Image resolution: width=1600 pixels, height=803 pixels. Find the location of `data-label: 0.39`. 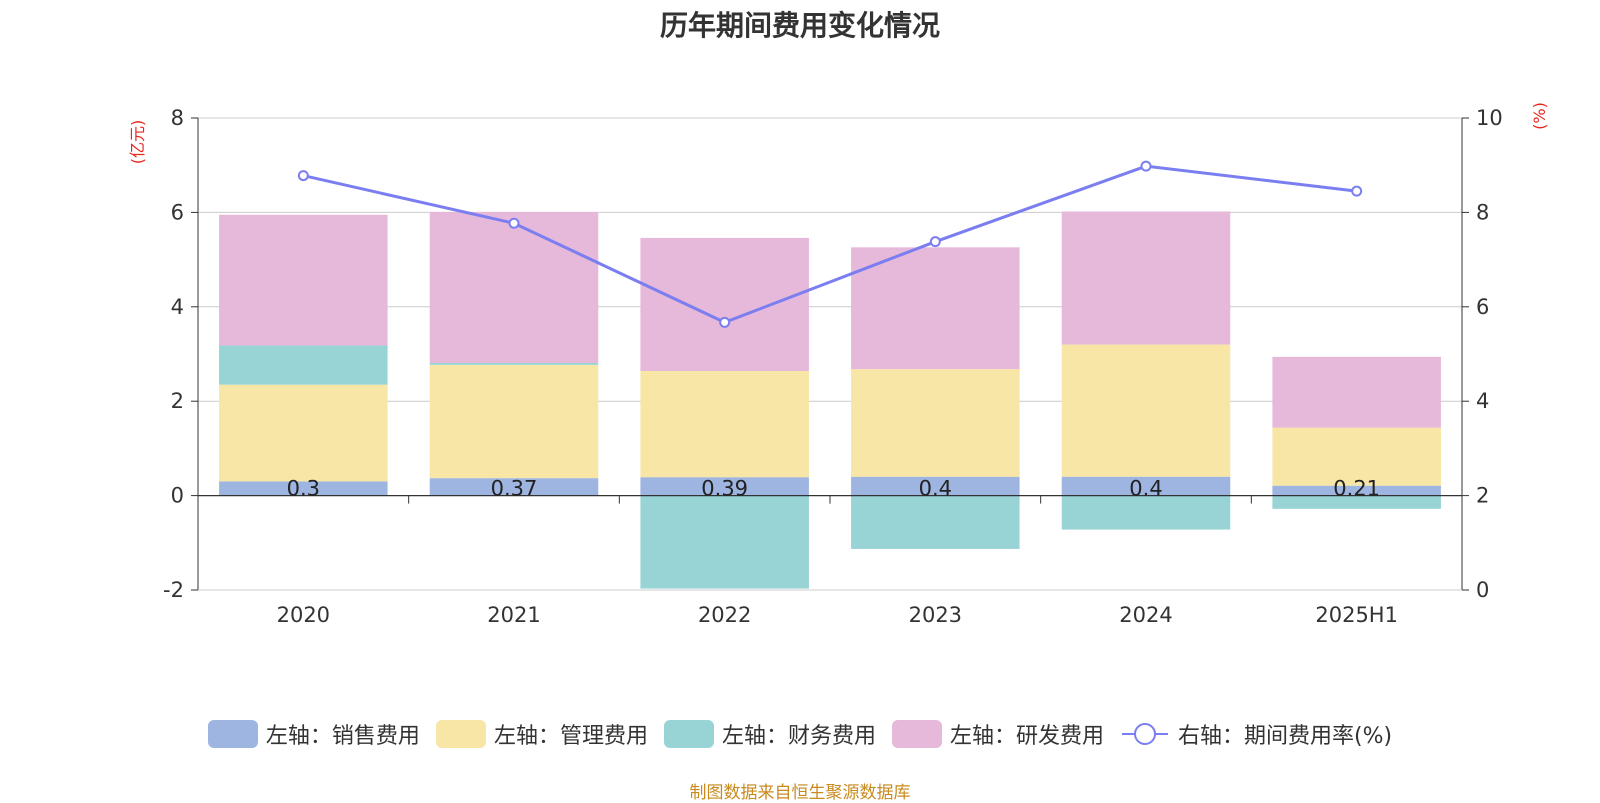

data-label: 0.39 is located at coordinates (724, 489).